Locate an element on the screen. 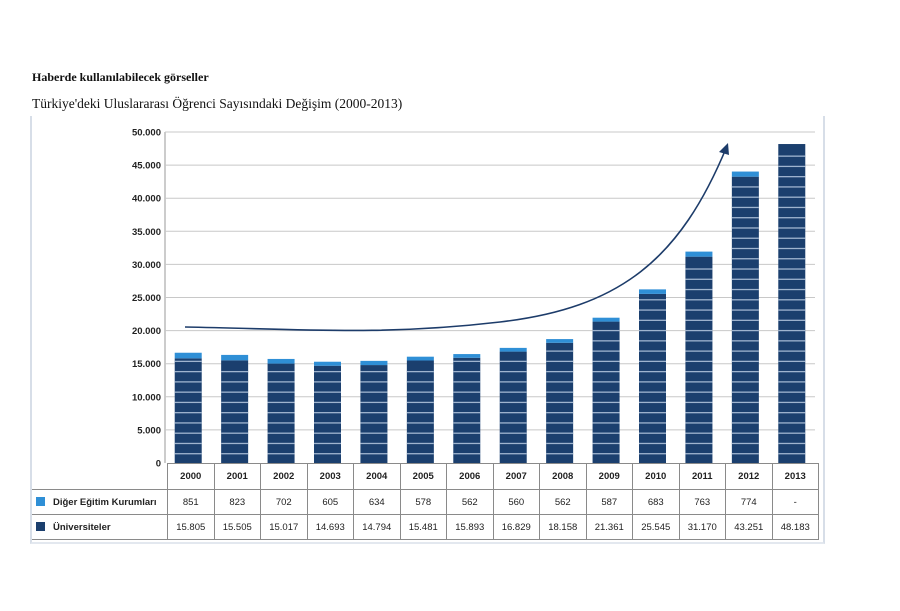 The height and width of the screenshot is (611, 900). y-tick-label: 10.000 is located at coordinates (146, 397).